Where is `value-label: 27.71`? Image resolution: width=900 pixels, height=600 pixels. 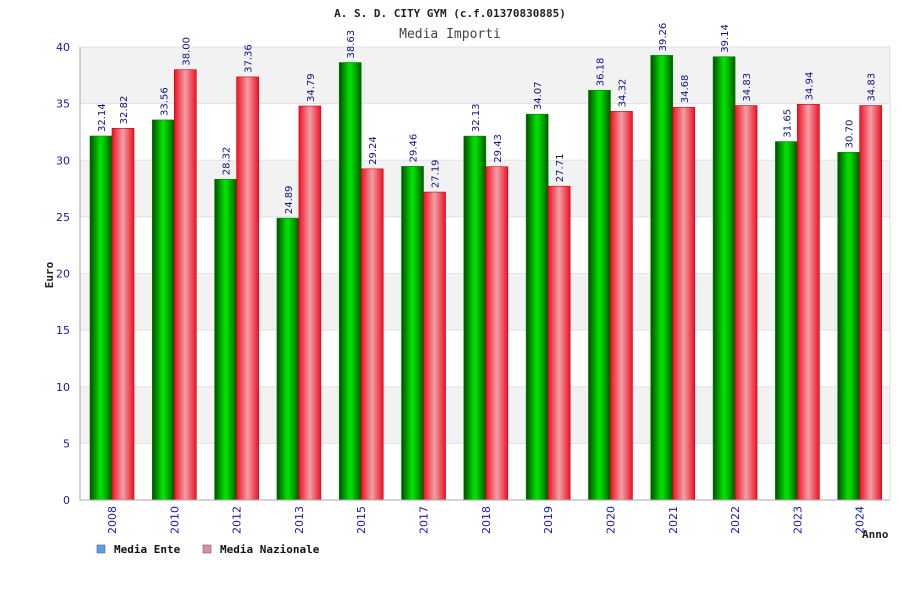
value-label: 27.71 is located at coordinates (560, 168).